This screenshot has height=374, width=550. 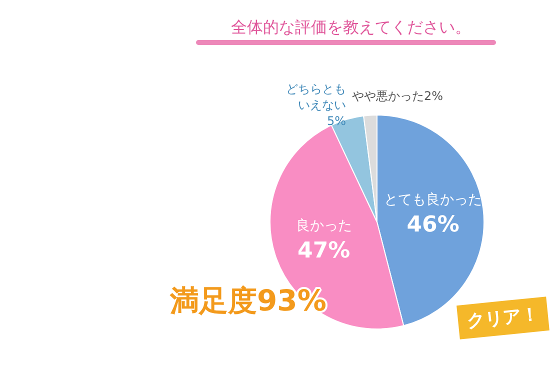 I want to click on slice-label: とても良かった, so click(x=433, y=200).